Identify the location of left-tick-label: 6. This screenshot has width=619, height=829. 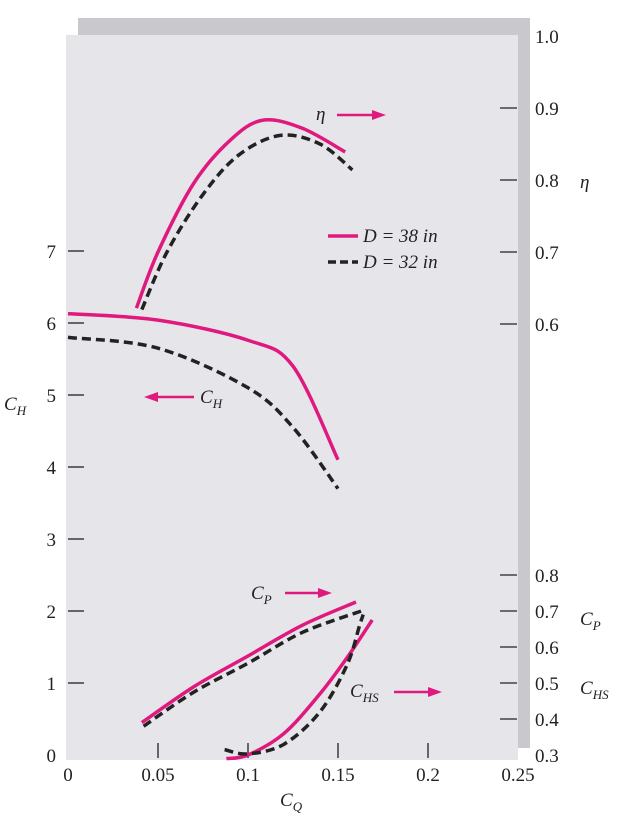
(52, 324).